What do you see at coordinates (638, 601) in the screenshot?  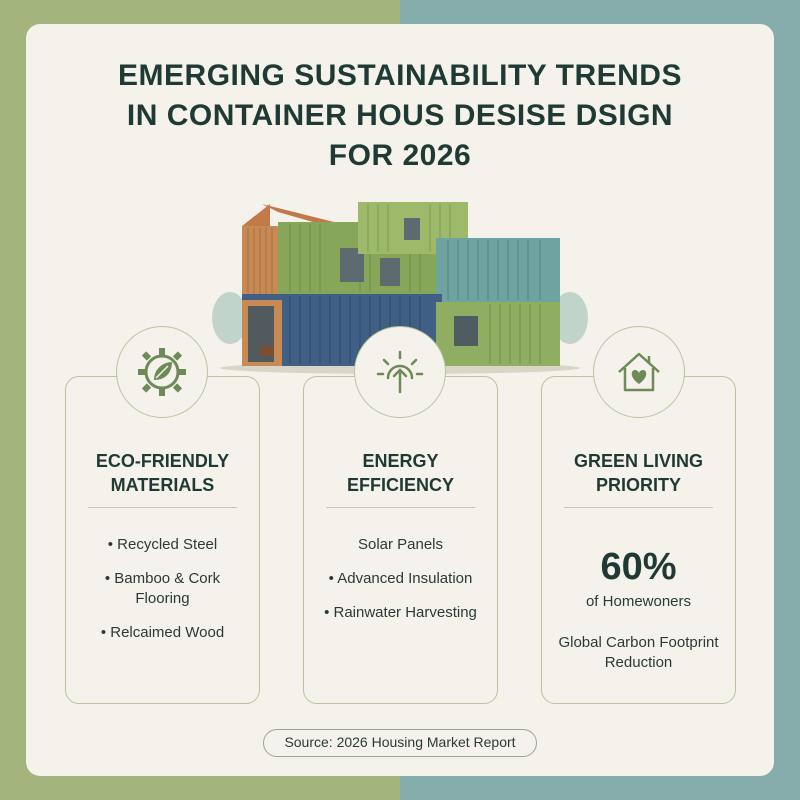 I see `stat-label: of Homewoners` at bounding box center [638, 601].